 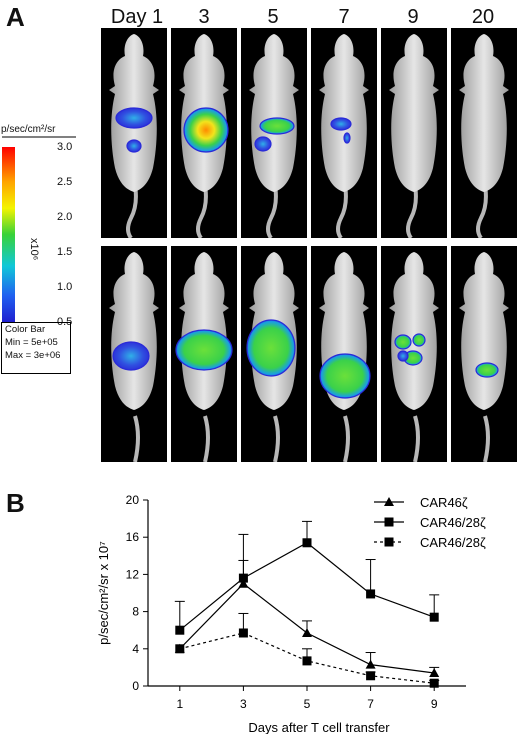 What do you see at coordinates (39, 229) in the screenshot?
I see `colorbar` at bounding box center [39, 229].